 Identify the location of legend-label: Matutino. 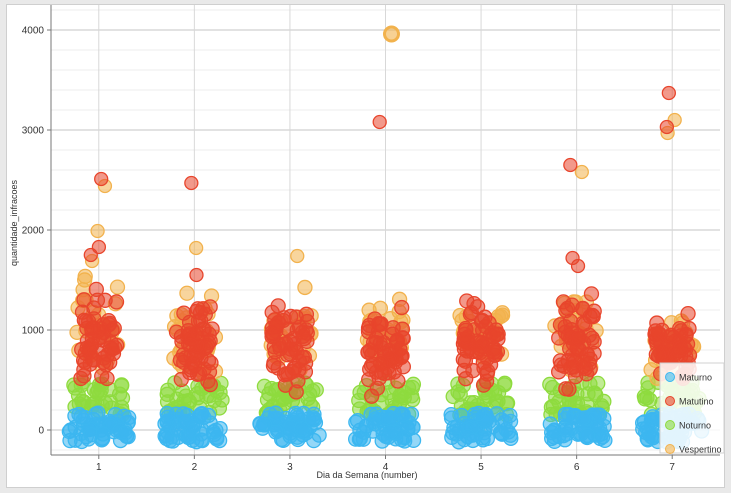
(696, 402).